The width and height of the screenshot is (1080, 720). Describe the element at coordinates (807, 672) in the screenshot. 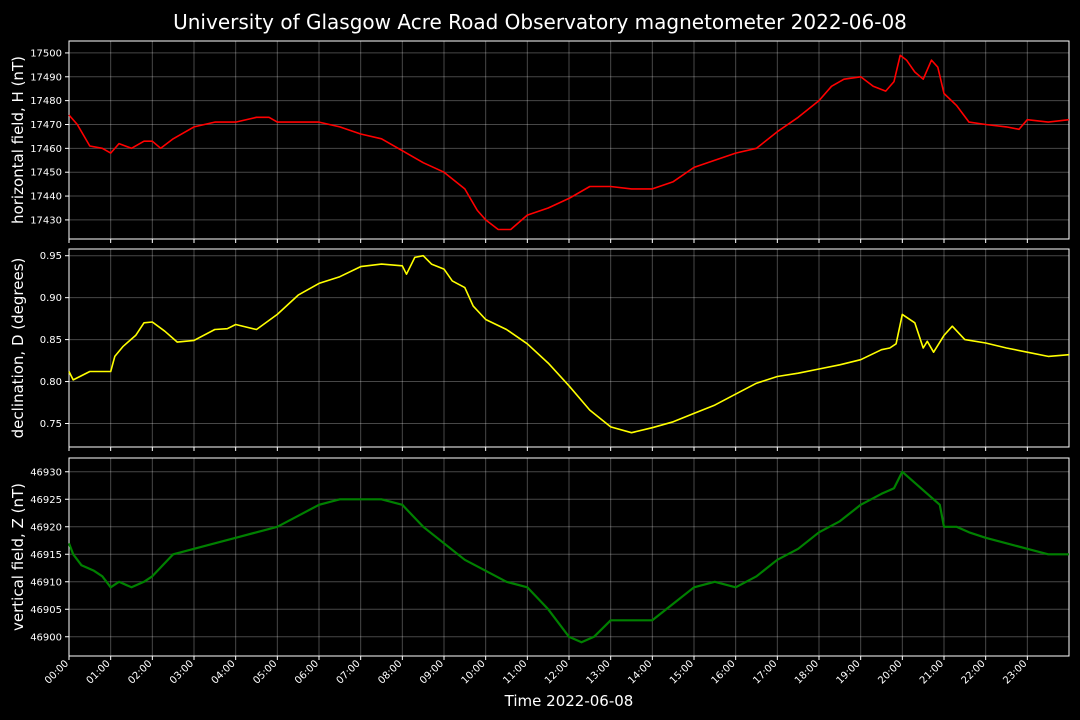

I see `x-tick-label: 18:00` at that location.